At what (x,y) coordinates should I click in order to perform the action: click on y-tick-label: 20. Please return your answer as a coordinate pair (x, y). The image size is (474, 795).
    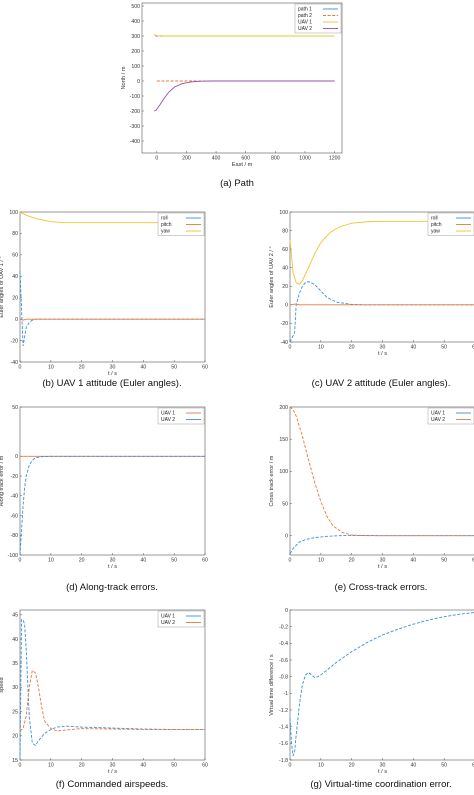
    Looking at the image, I should click on (15, 299).